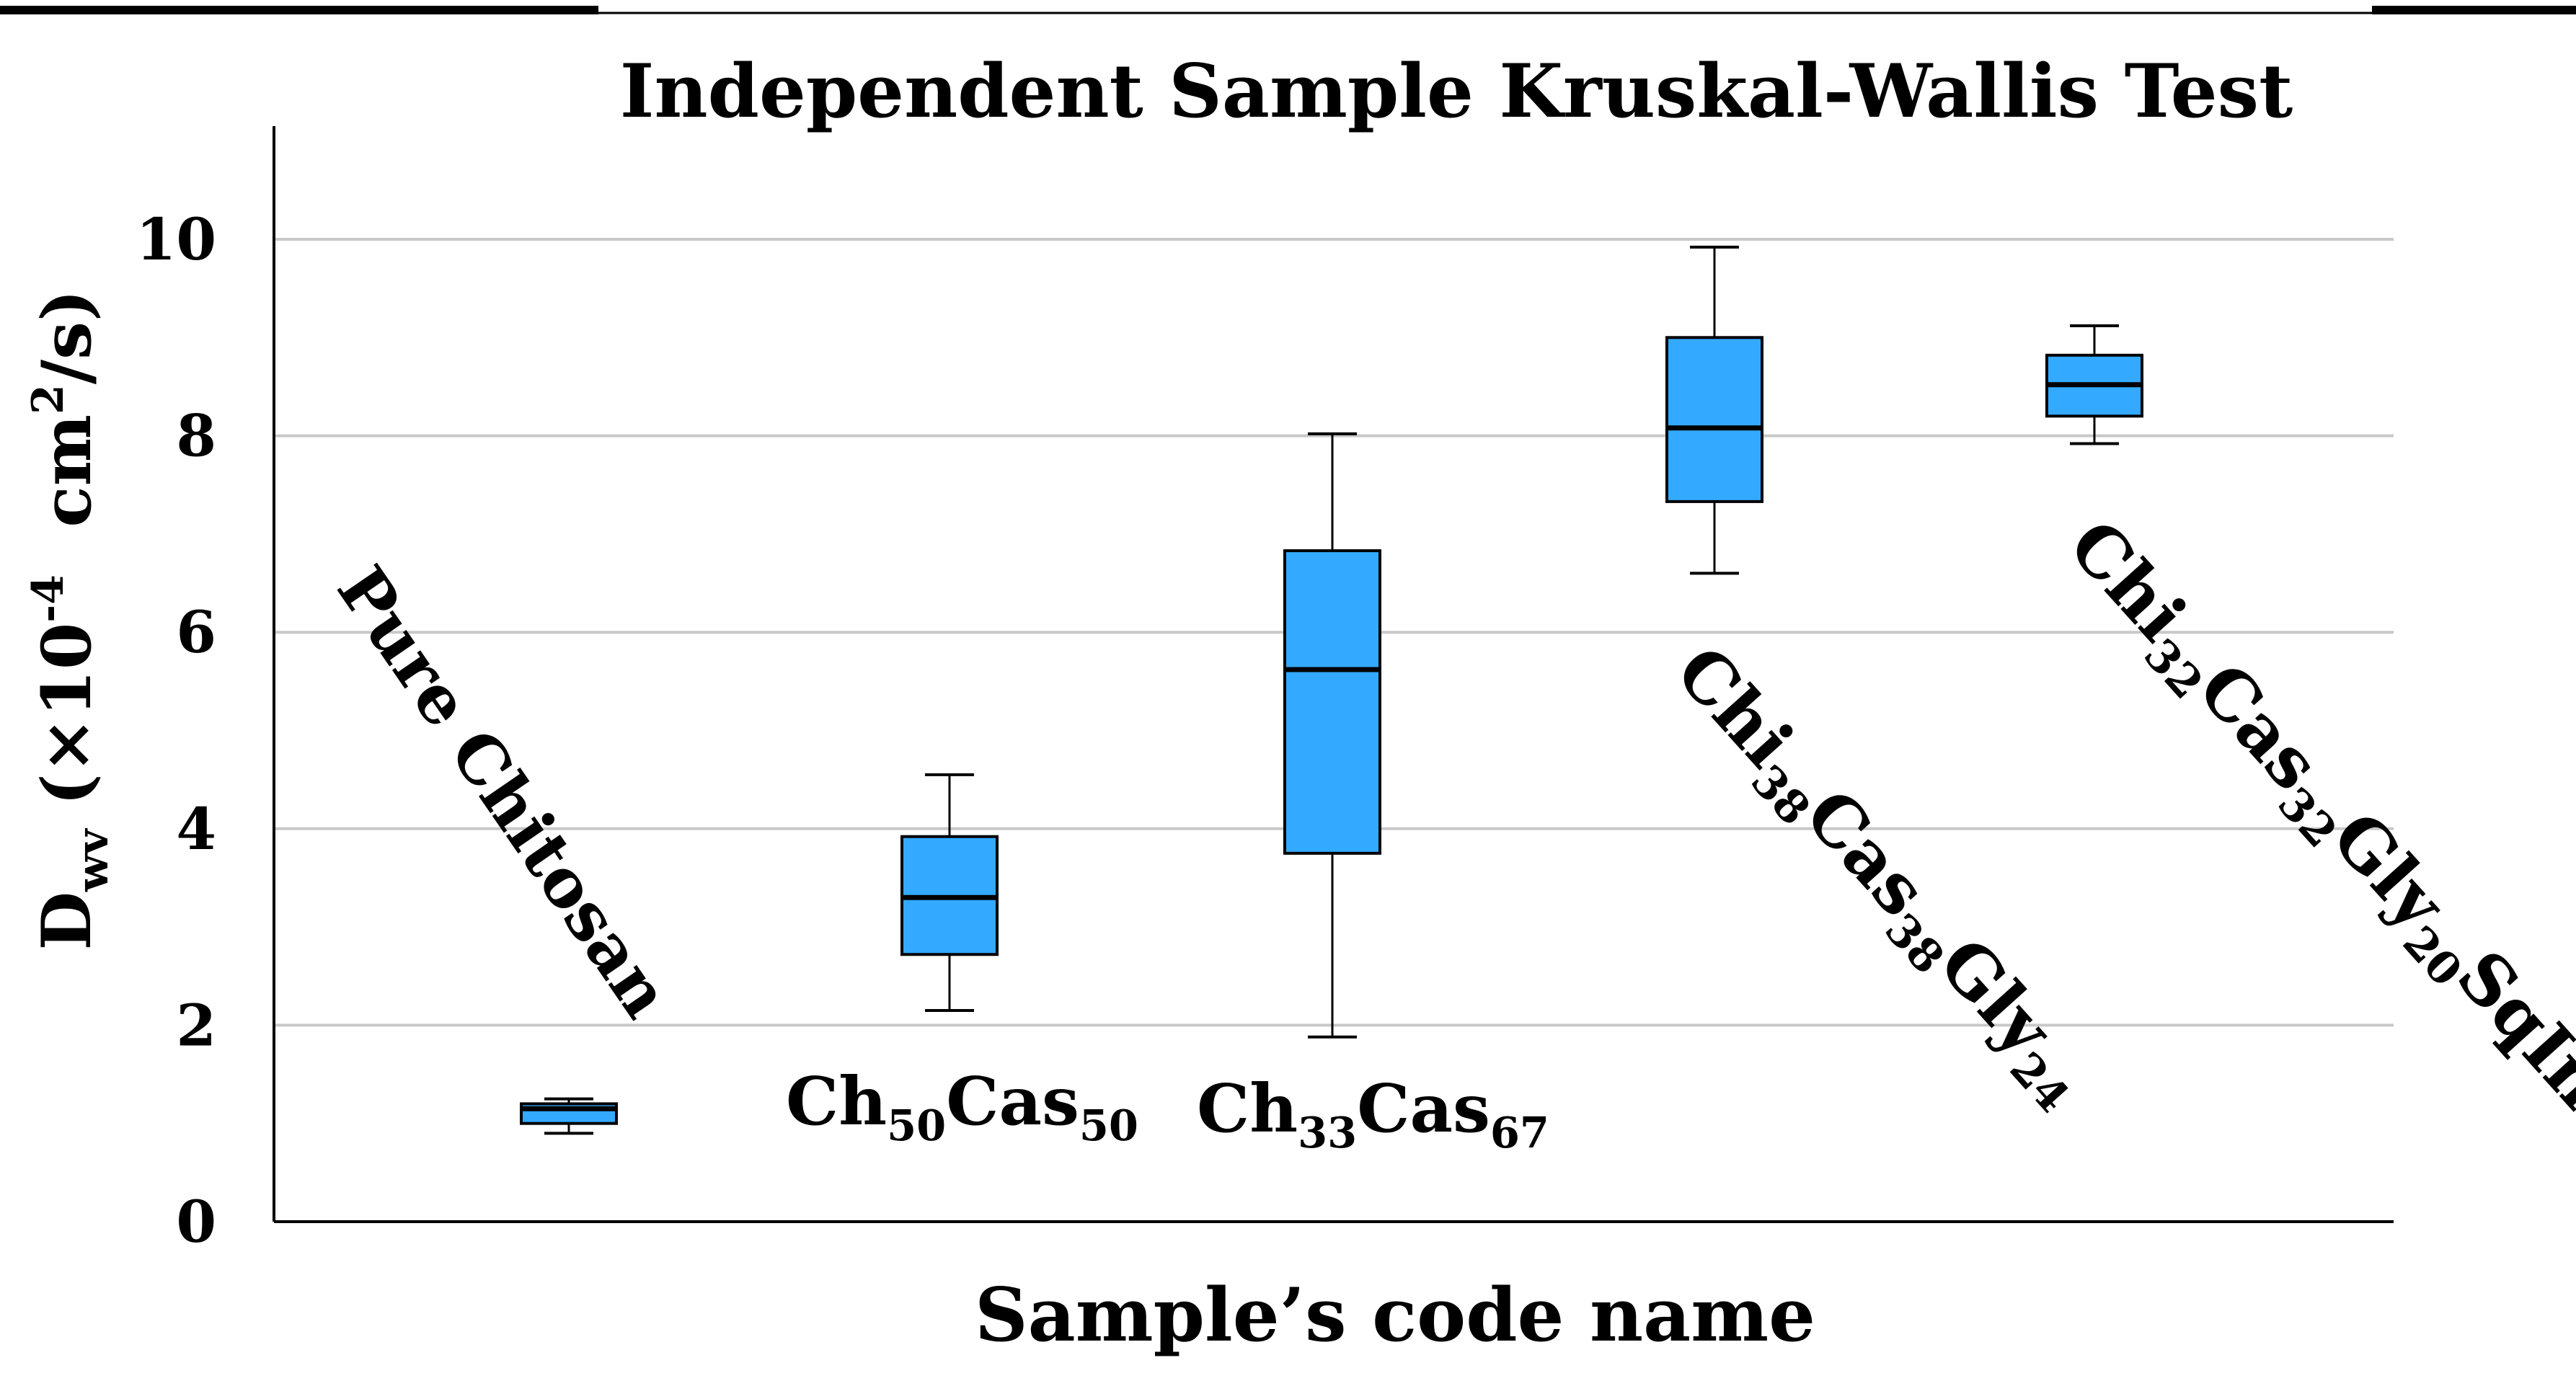  What do you see at coordinates (1395, 1315) in the screenshot?
I see `x-axis-label: Sample’s code name` at bounding box center [1395, 1315].